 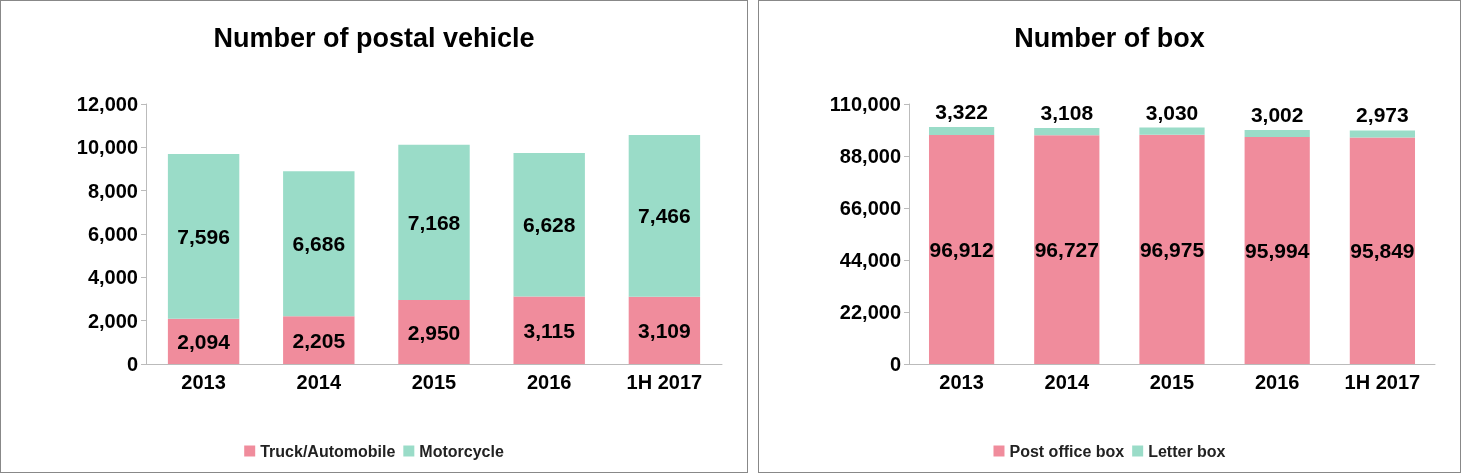 I want to click on y-tick-label: 22,000, so click(x=870, y=312).